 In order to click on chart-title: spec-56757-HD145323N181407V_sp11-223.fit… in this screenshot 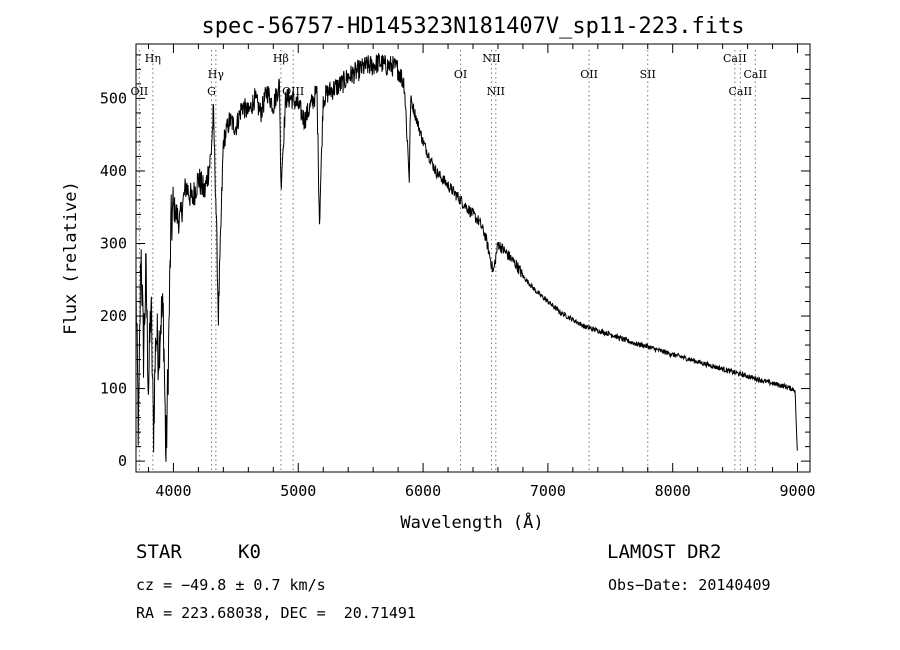, I will do `click(472, 26)`.